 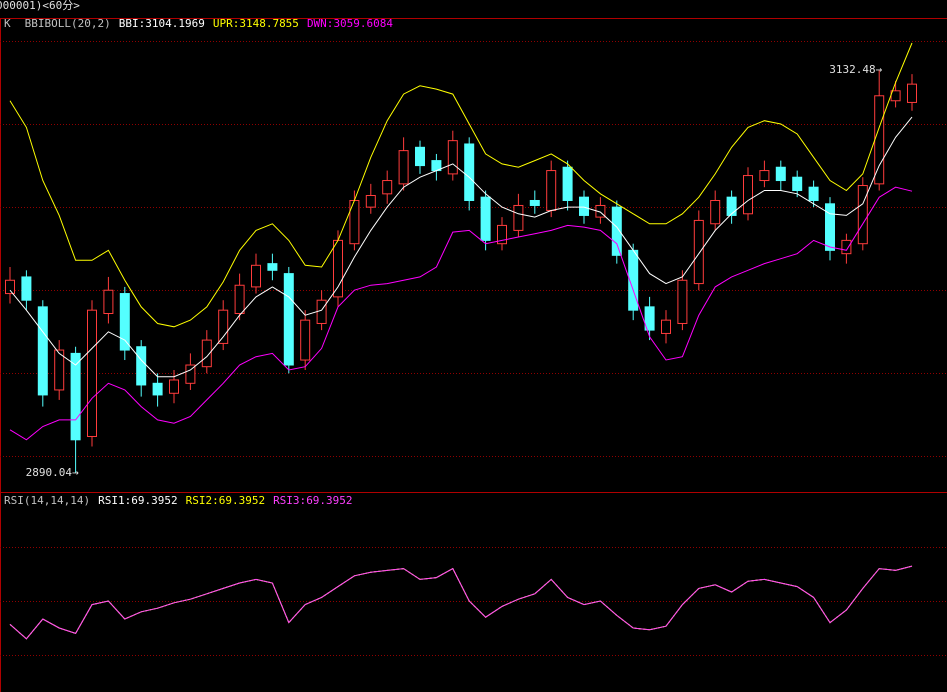 I want to click on legend-text: BBIBOLL(20,2), so click(x=68, y=23).